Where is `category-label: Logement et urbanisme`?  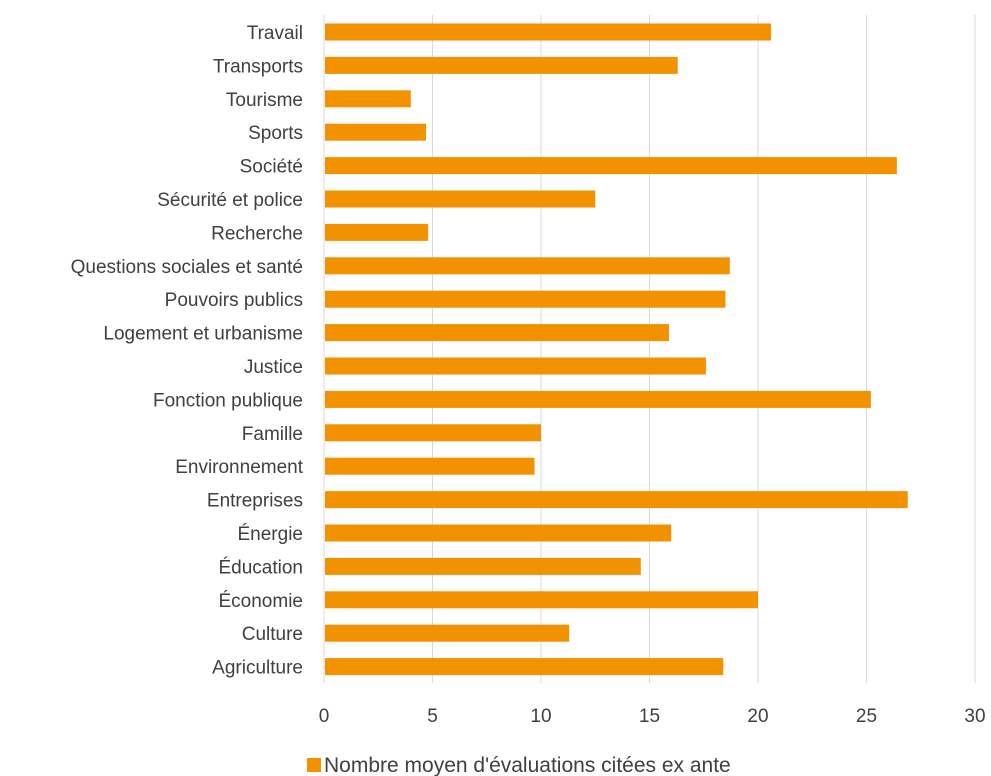 category-label: Logement et urbanisme is located at coordinates (203, 334).